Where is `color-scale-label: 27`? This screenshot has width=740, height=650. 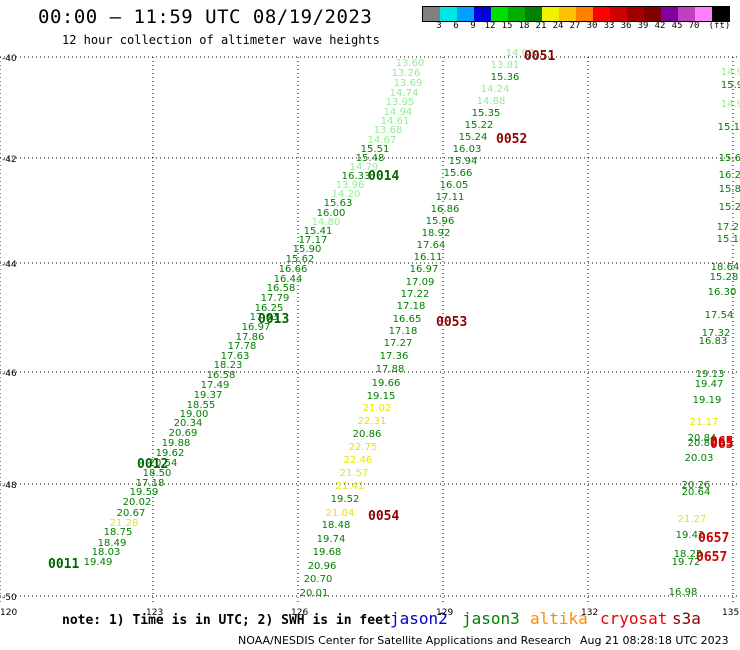
color-scale-label: 27 is located at coordinates (575, 26).